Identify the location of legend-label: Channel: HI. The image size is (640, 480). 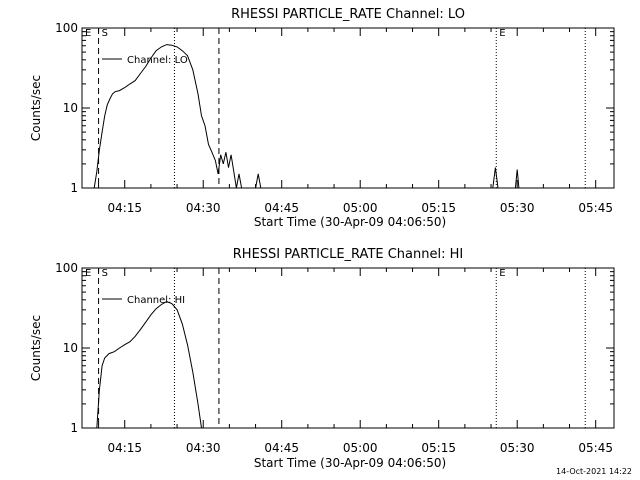
(156, 300).